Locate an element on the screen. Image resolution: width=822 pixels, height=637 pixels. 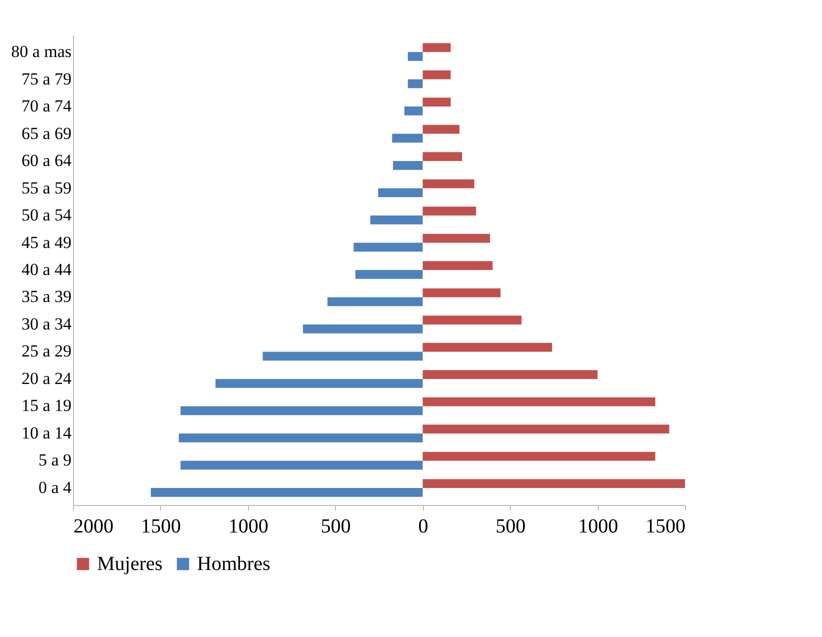
y-tick-label: 75 a 79 is located at coordinates (46, 78).